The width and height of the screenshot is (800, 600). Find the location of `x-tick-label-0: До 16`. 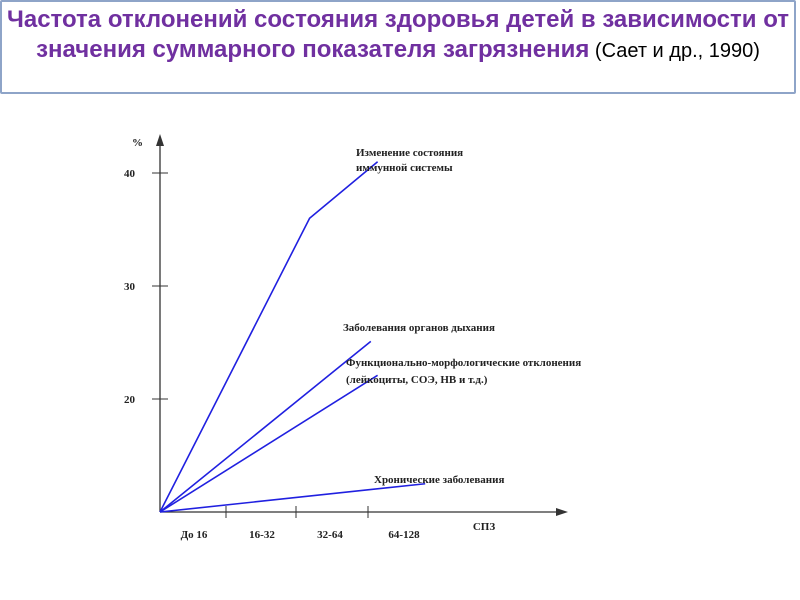

x-tick-label-0: До 16 is located at coordinates (194, 535).